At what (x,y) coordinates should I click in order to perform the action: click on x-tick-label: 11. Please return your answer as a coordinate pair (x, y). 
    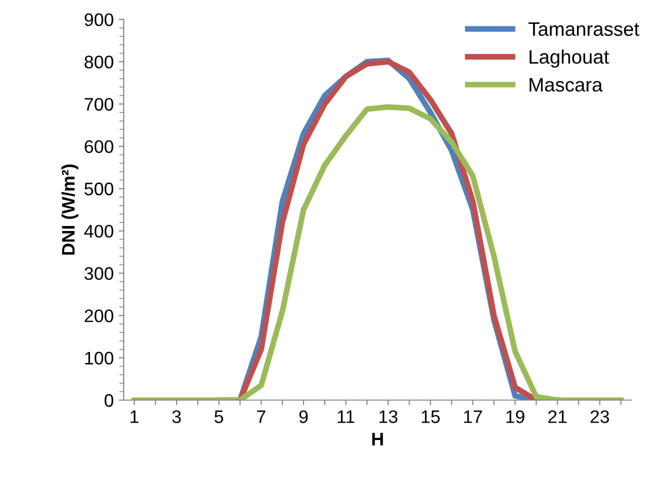
    Looking at the image, I should click on (346, 416).